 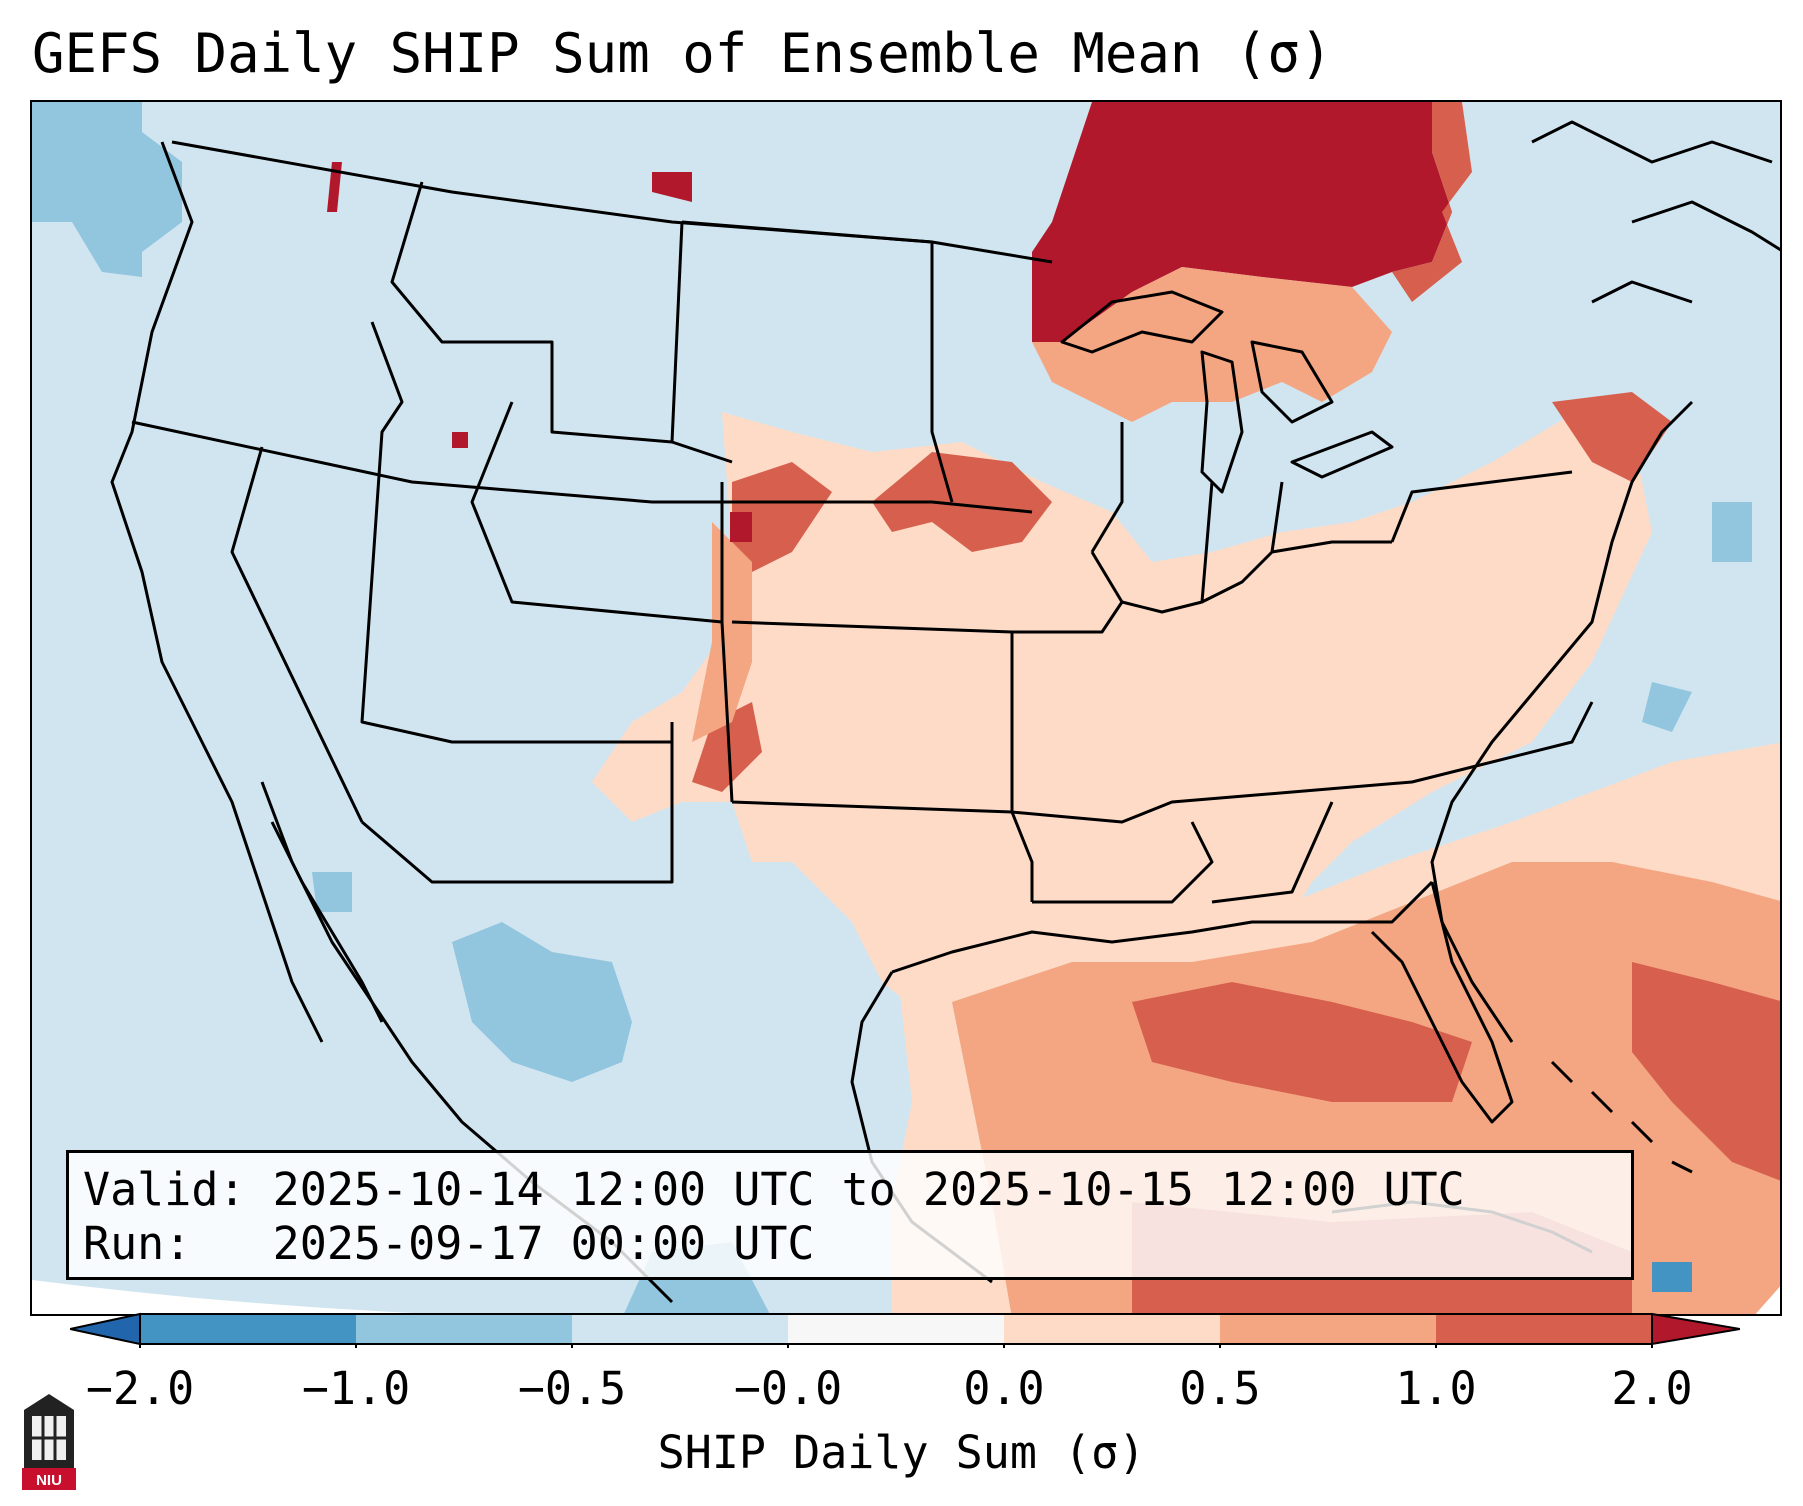 What do you see at coordinates (682, 53) in the screenshot?
I see `map-title: GEFS Daily SHIP Sum of Ensemble Mean (σ)` at bounding box center [682, 53].